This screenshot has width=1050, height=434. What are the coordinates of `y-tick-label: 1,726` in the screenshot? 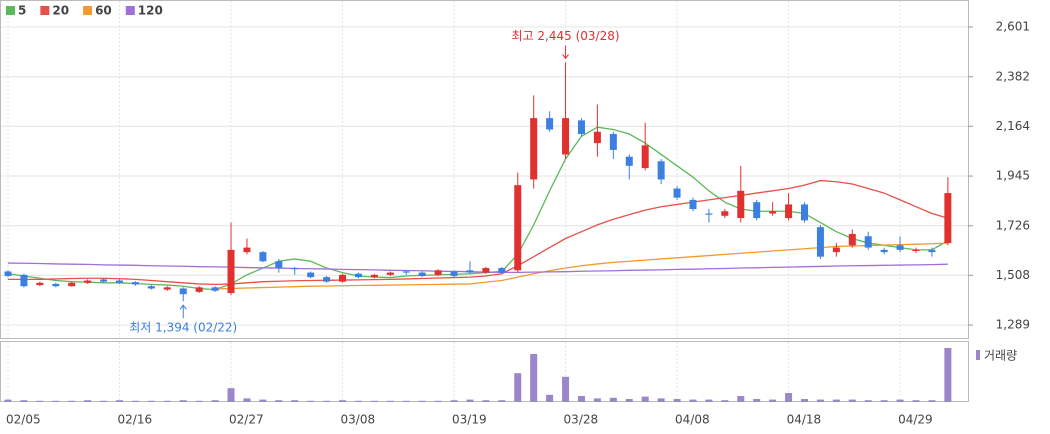 It's located at (1013, 225).